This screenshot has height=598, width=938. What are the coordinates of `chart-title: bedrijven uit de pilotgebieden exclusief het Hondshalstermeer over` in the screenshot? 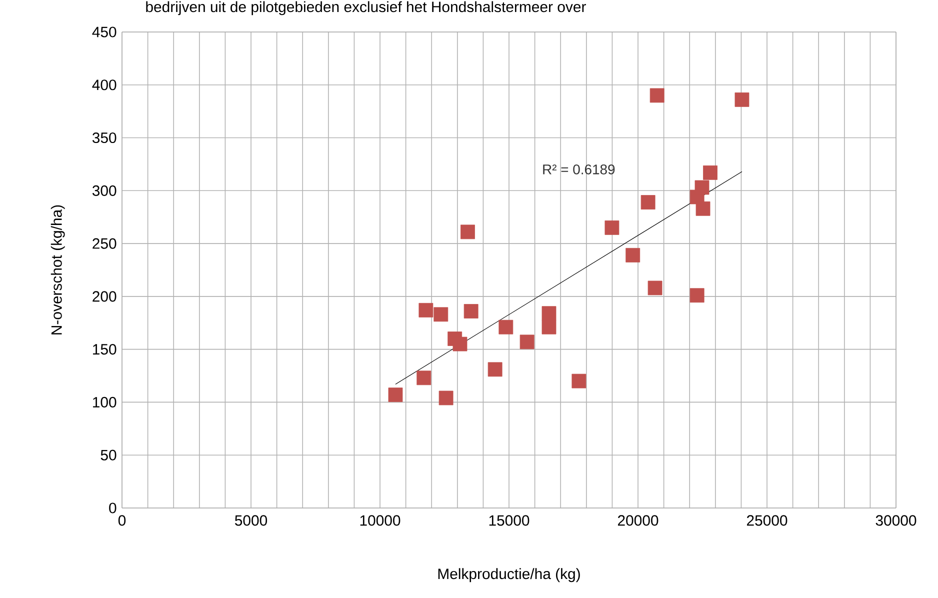 It's located at (366, 8).